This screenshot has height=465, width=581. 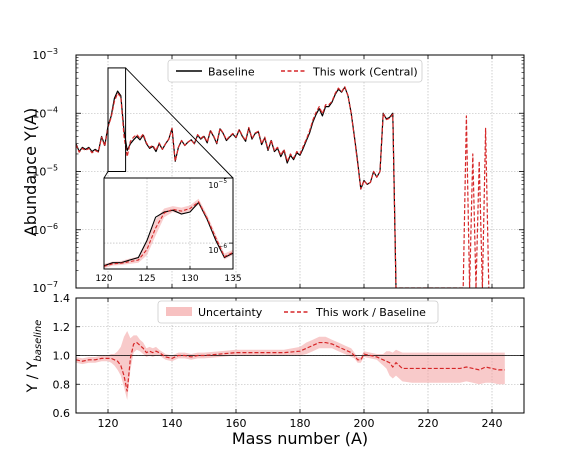 I want to click on inset-tick-label-x-125: 125, so click(x=146, y=279).